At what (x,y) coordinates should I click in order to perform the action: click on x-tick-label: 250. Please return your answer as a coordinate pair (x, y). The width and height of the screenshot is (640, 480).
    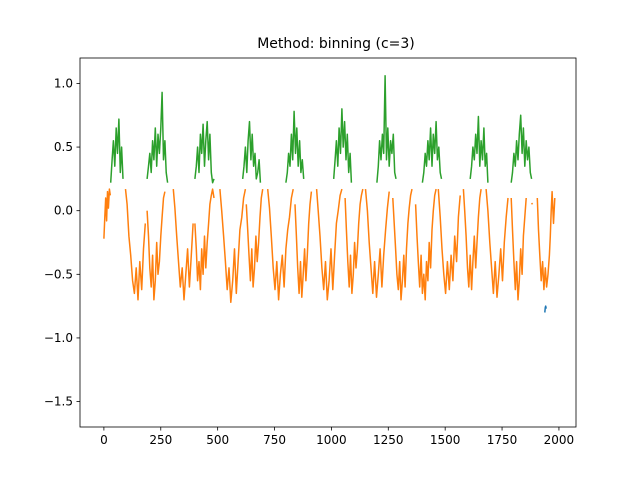
    Looking at the image, I should click on (160, 440).